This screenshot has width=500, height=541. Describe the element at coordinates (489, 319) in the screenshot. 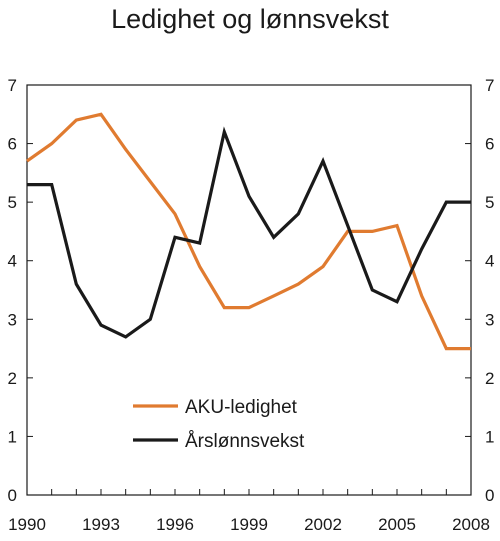

I see `y-tick-label-right: 3` at that location.